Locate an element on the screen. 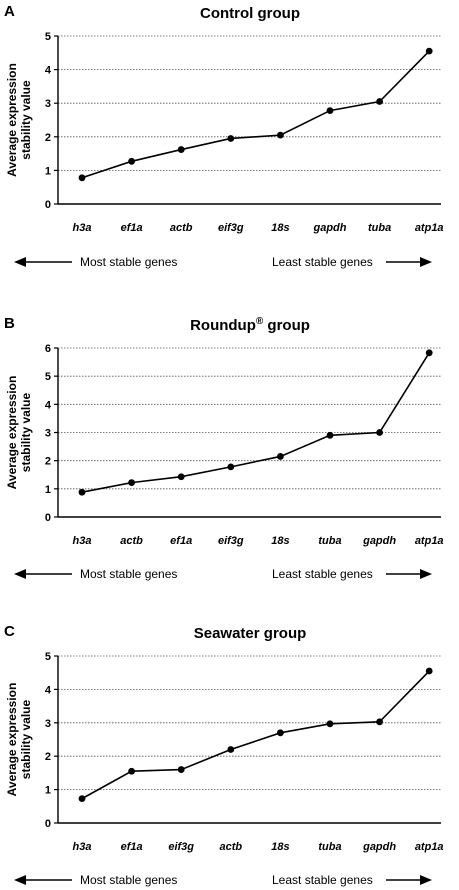 The image size is (459, 890). panel-letter: B is located at coordinates (9, 323).